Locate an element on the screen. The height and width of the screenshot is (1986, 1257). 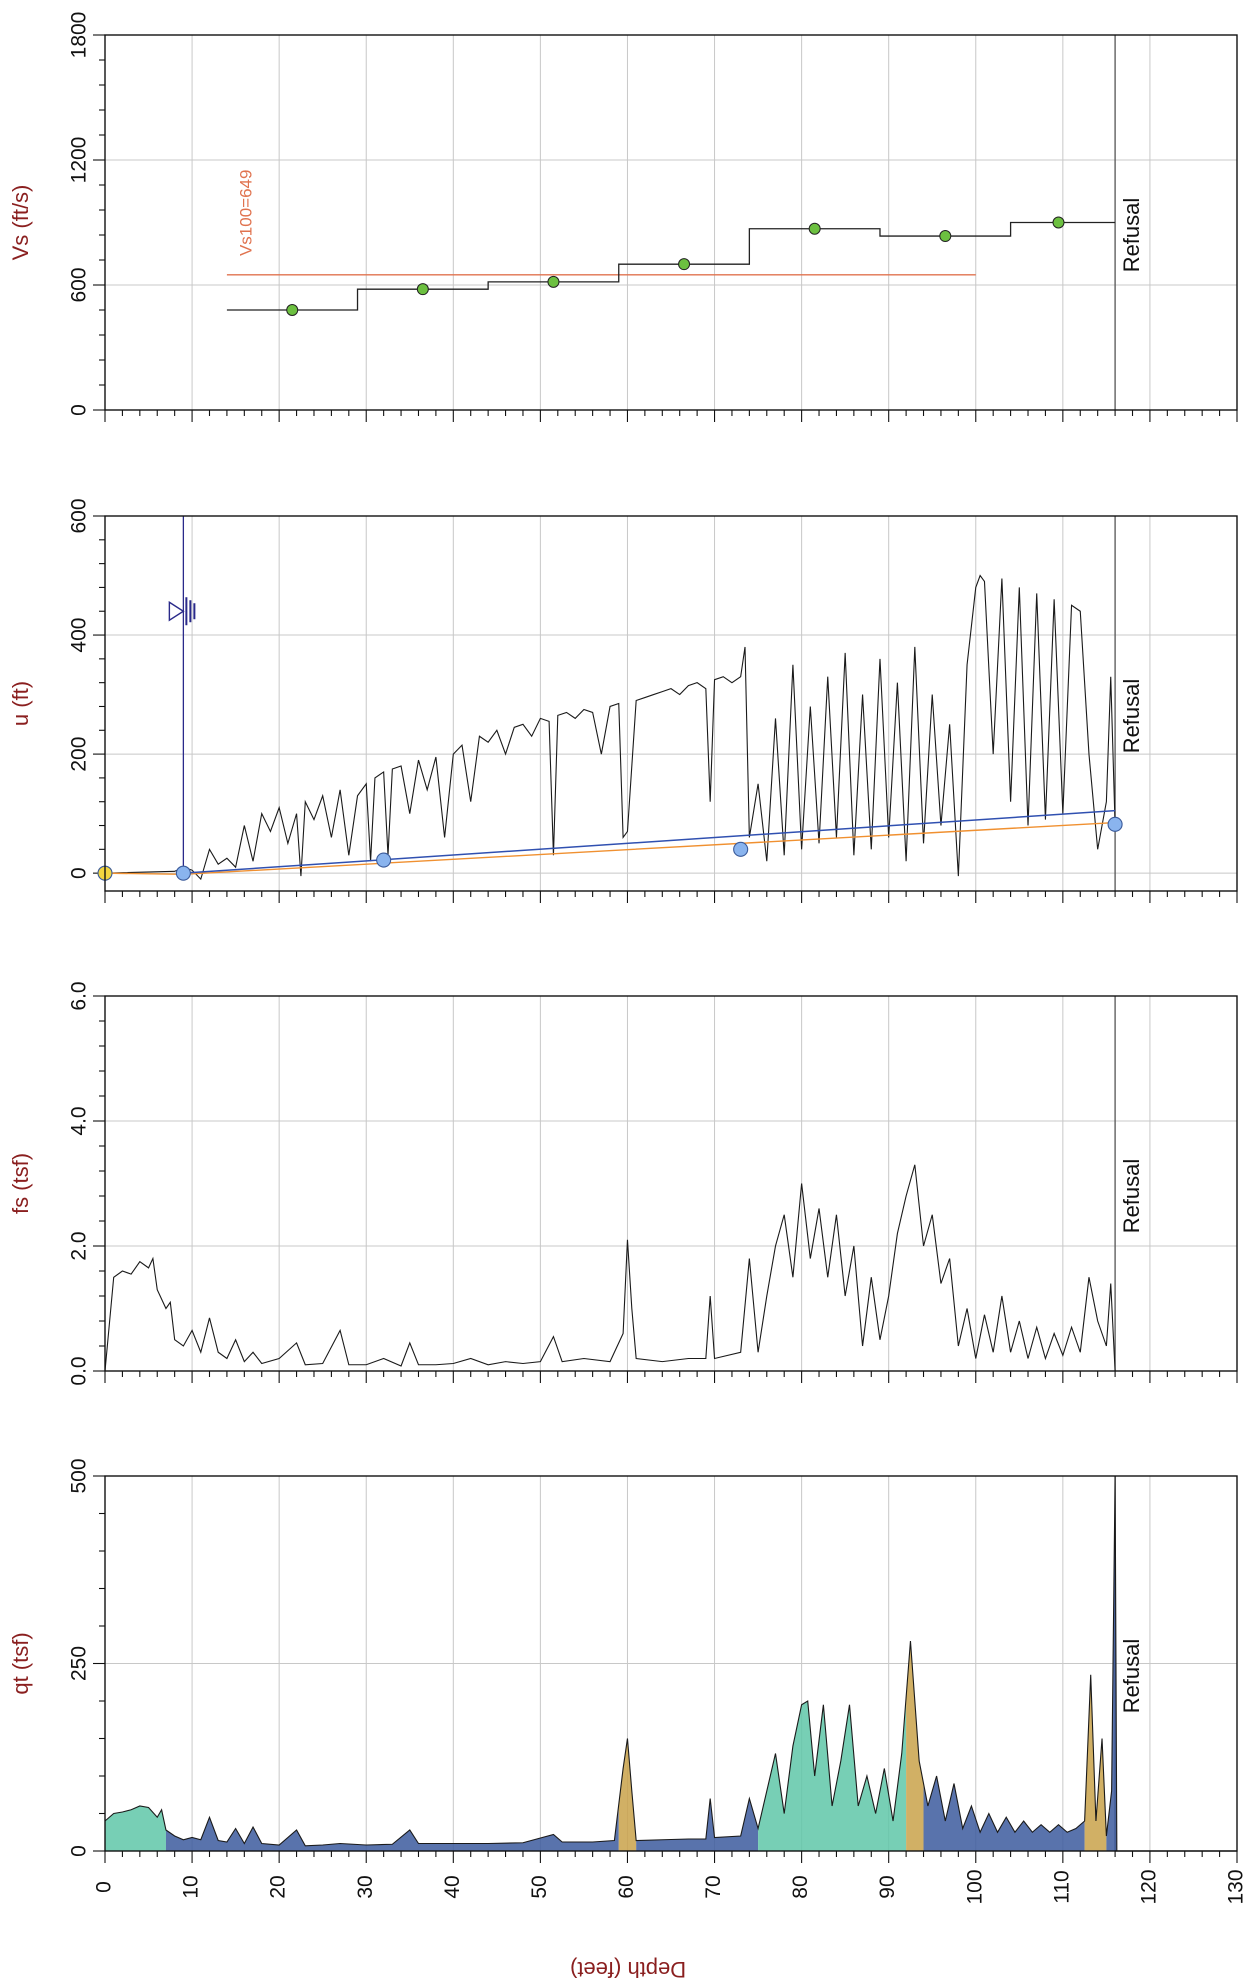
x-tick-label: 60 is located at coordinates (626, 1886).